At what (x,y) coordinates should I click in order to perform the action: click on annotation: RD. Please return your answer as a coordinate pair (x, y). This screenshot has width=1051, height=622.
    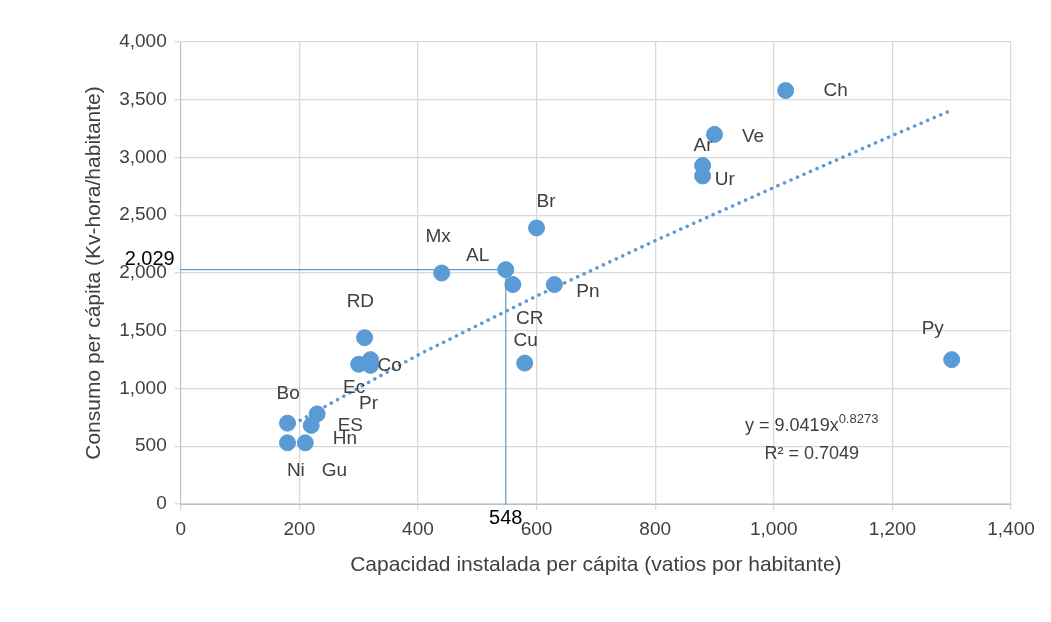
    Looking at the image, I should click on (360, 300).